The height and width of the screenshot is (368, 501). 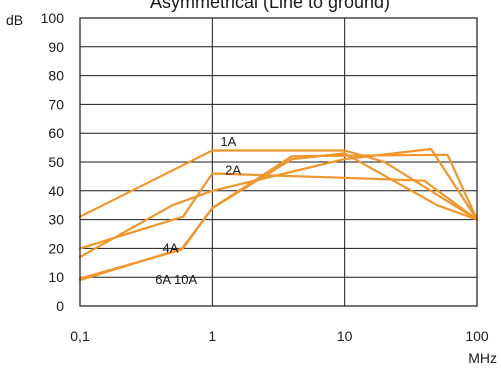 What do you see at coordinates (56, 191) in the screenshot?
I see `y-tick-label: 40` at bounding box center [56, 191].